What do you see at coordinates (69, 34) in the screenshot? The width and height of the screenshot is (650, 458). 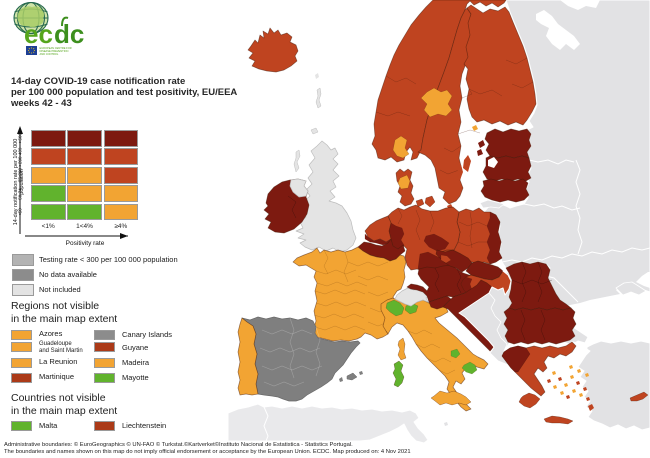 I see `svg-text: dc` at bounding box center [69, 34].